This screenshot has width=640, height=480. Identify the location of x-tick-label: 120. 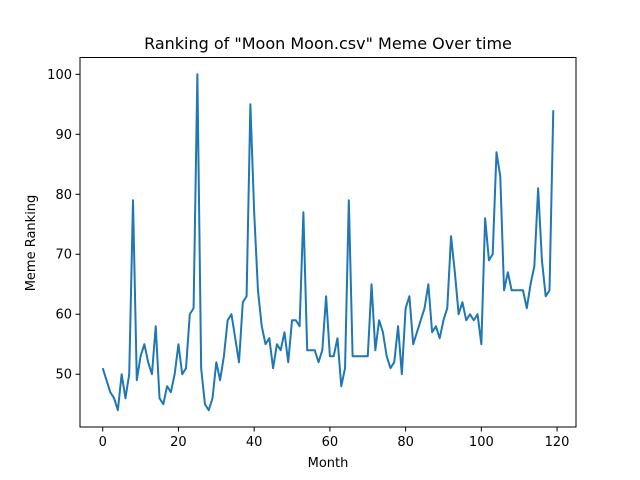
(557, 442).